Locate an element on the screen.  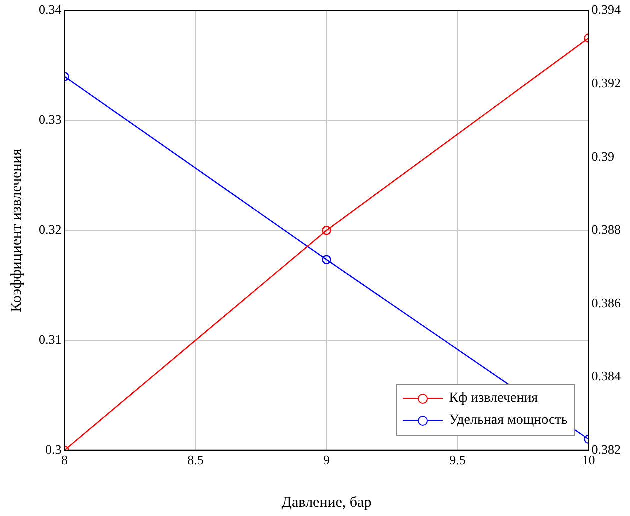
y-tick-label: 0.31 is located at coordinates (50, 339).